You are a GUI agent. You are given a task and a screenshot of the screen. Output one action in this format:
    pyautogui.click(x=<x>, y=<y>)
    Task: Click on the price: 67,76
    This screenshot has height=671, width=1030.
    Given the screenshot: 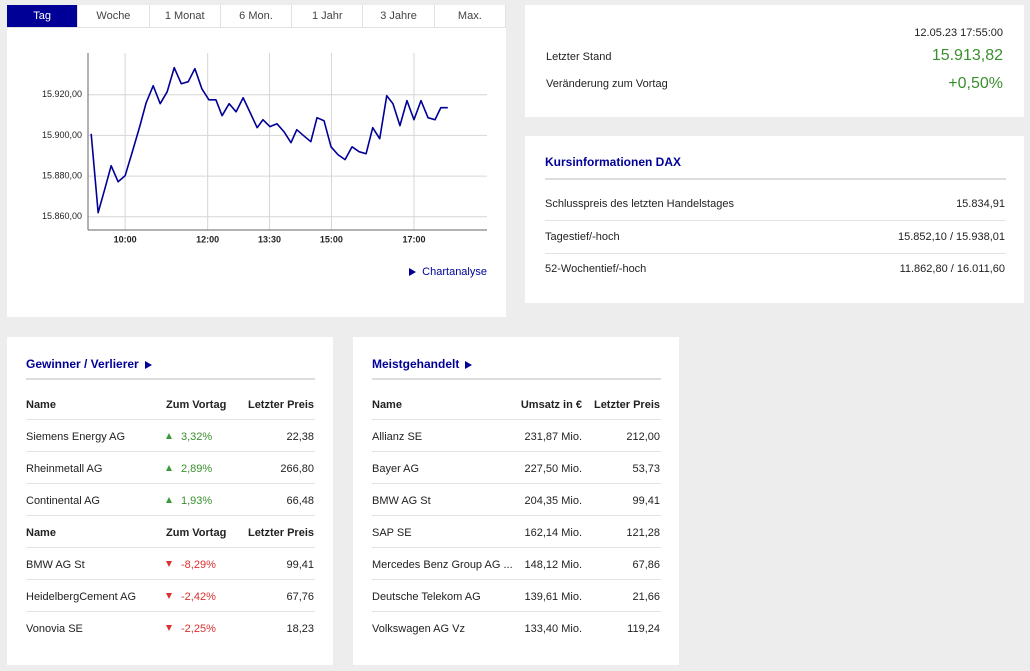 What is the action you would take?
    pyautogui.click(x=300, y=597)
    